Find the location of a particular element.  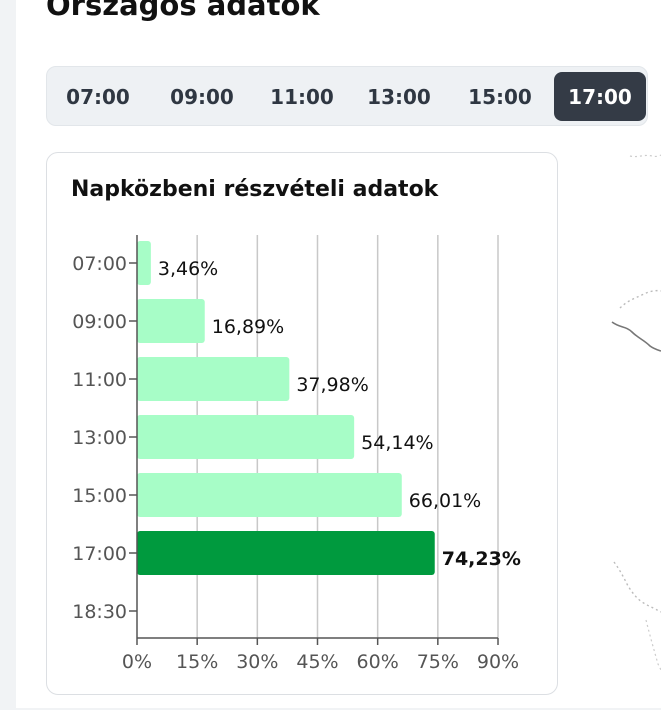

x-tick-label: 30% is located at coordinates (257, 662).